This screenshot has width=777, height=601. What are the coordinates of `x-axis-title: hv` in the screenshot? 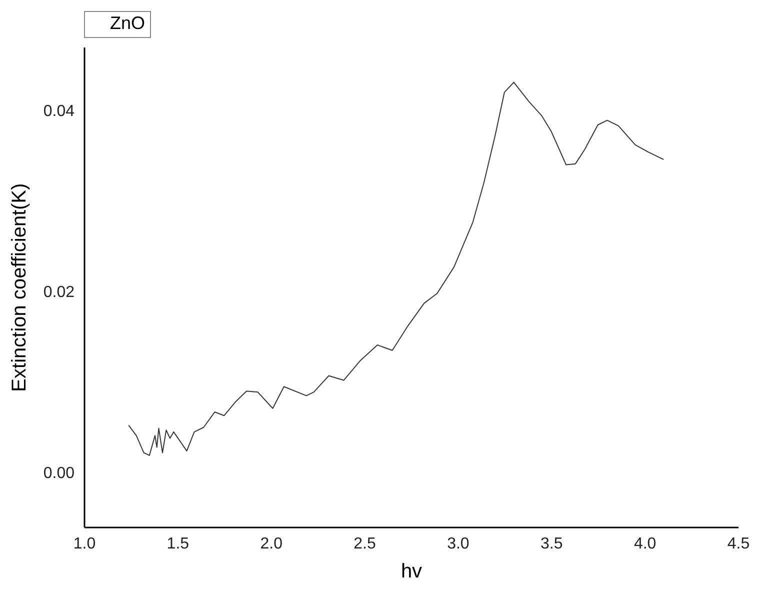 It's located at (411, 571).